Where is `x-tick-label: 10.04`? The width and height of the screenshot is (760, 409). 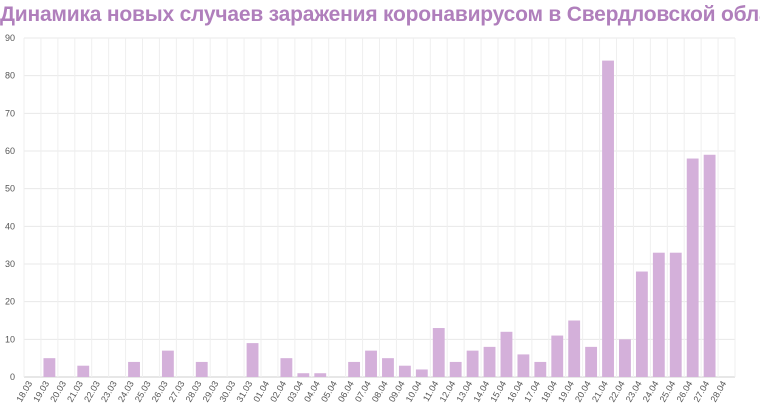
x-tick-label: 10.04 is located at coordinates (414, 391).